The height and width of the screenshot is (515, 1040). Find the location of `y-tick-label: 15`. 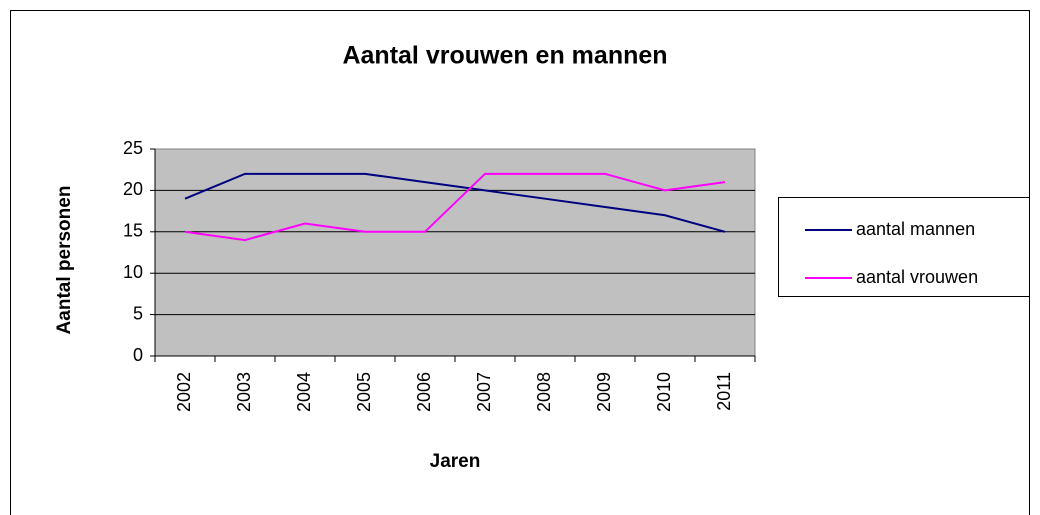

y-tick-label: 15 is located at coordinates (133, 231).